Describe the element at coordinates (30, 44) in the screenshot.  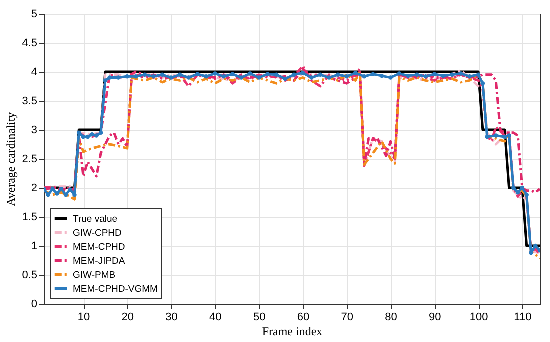
I see `y-tick-label: 4.5` at that location.